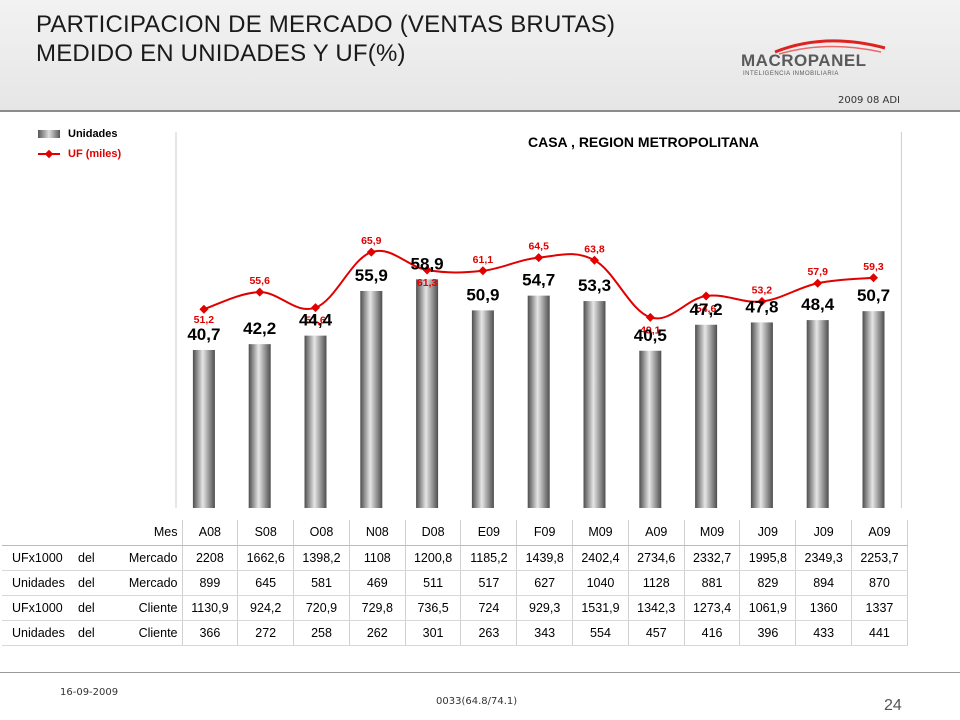  I want to click on legend-label-uf: UF (miles), so click(95, 154).